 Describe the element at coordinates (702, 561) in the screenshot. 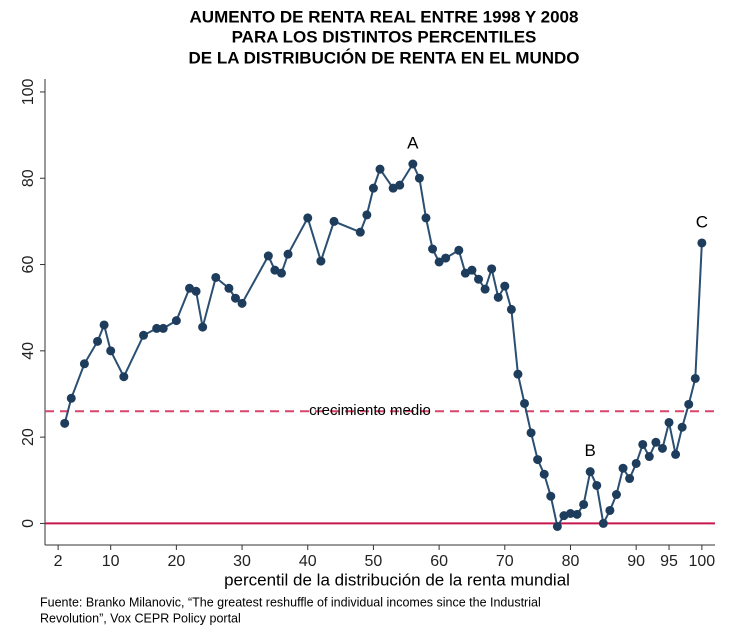

I see `x-tick-label: 100` at that location.